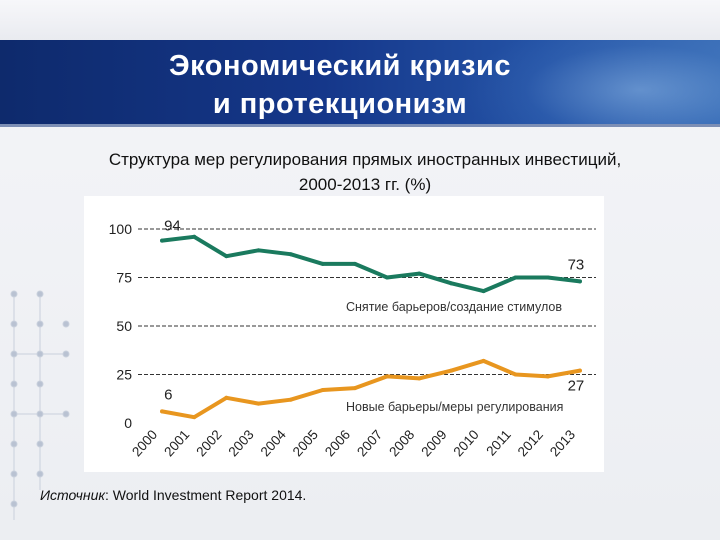  Describe the element at coordinates (305, 443) in the screenshot. I see `x-tick-label: 2005` at that location.